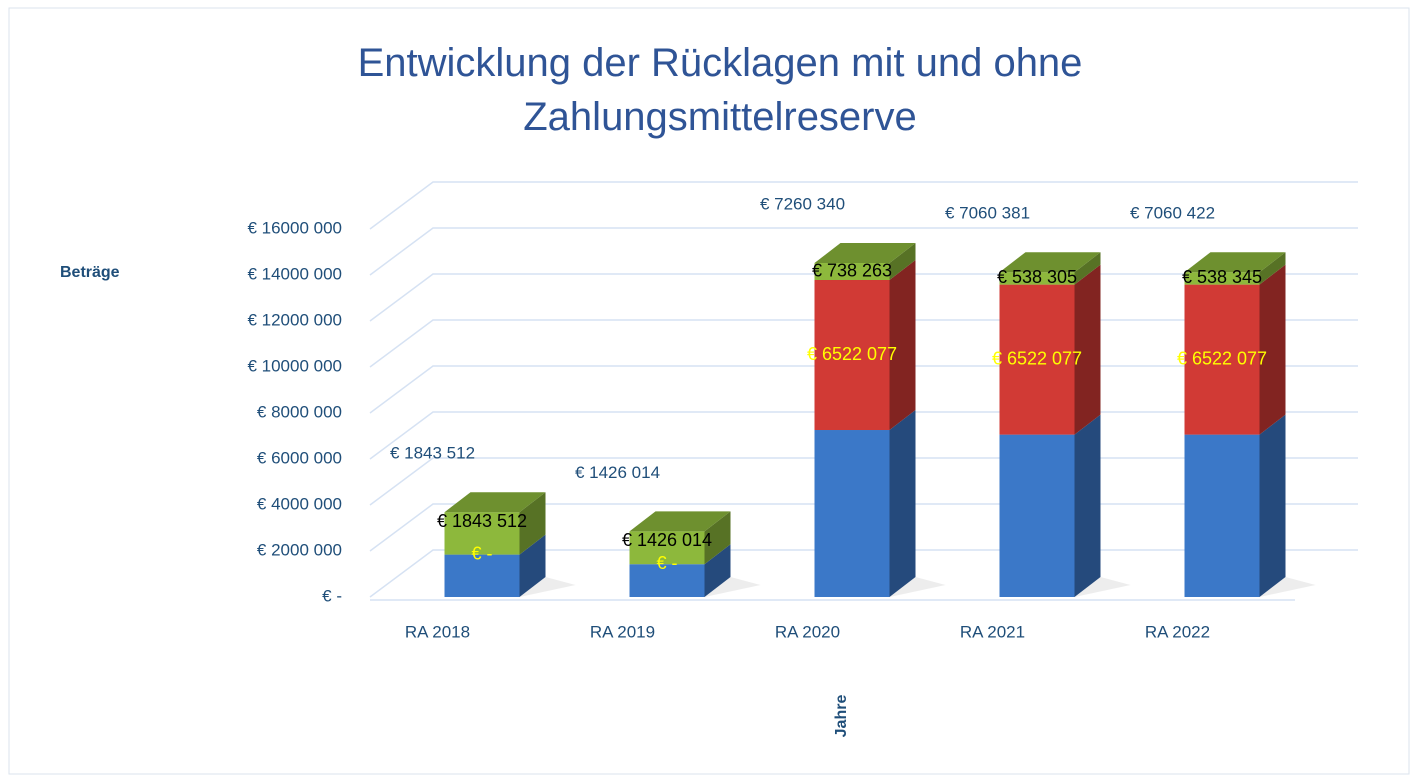 This screenshot has height=775, width=1414. What do you see at coordinates (802, 204) in the screenshot?
I see `data-label: € 7260 340` at bounding box center [802, 204].